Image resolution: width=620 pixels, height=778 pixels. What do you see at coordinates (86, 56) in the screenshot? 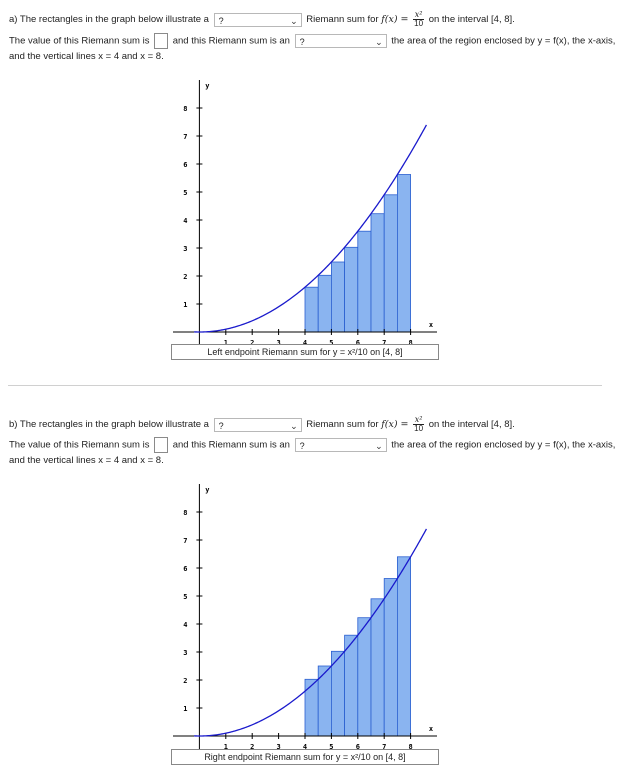
I see `part-a-line3: and the vertical lines x = 4 and x = 8.` at bounding box center [86, 56].